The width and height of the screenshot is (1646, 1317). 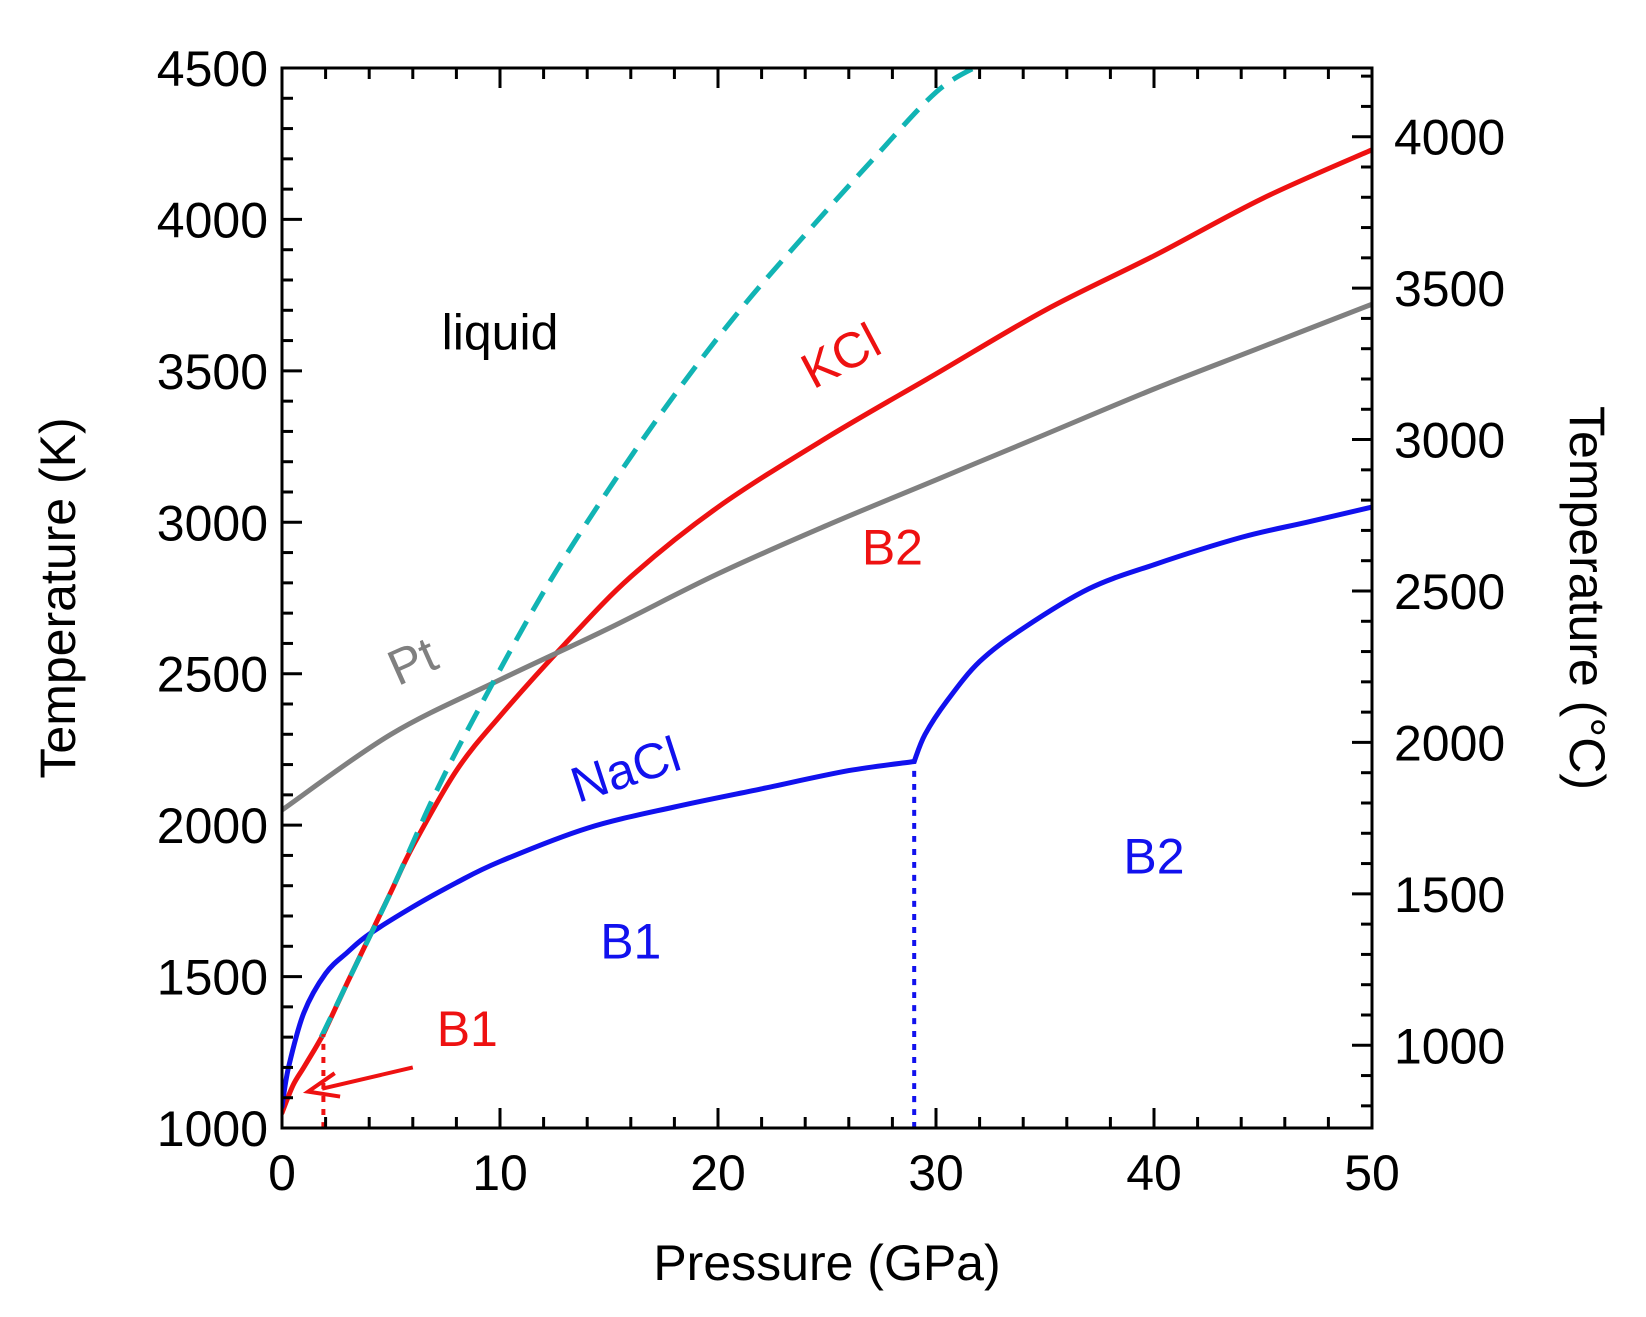 I want to click on label-liquid: liquid, so click(x=500, y=333).